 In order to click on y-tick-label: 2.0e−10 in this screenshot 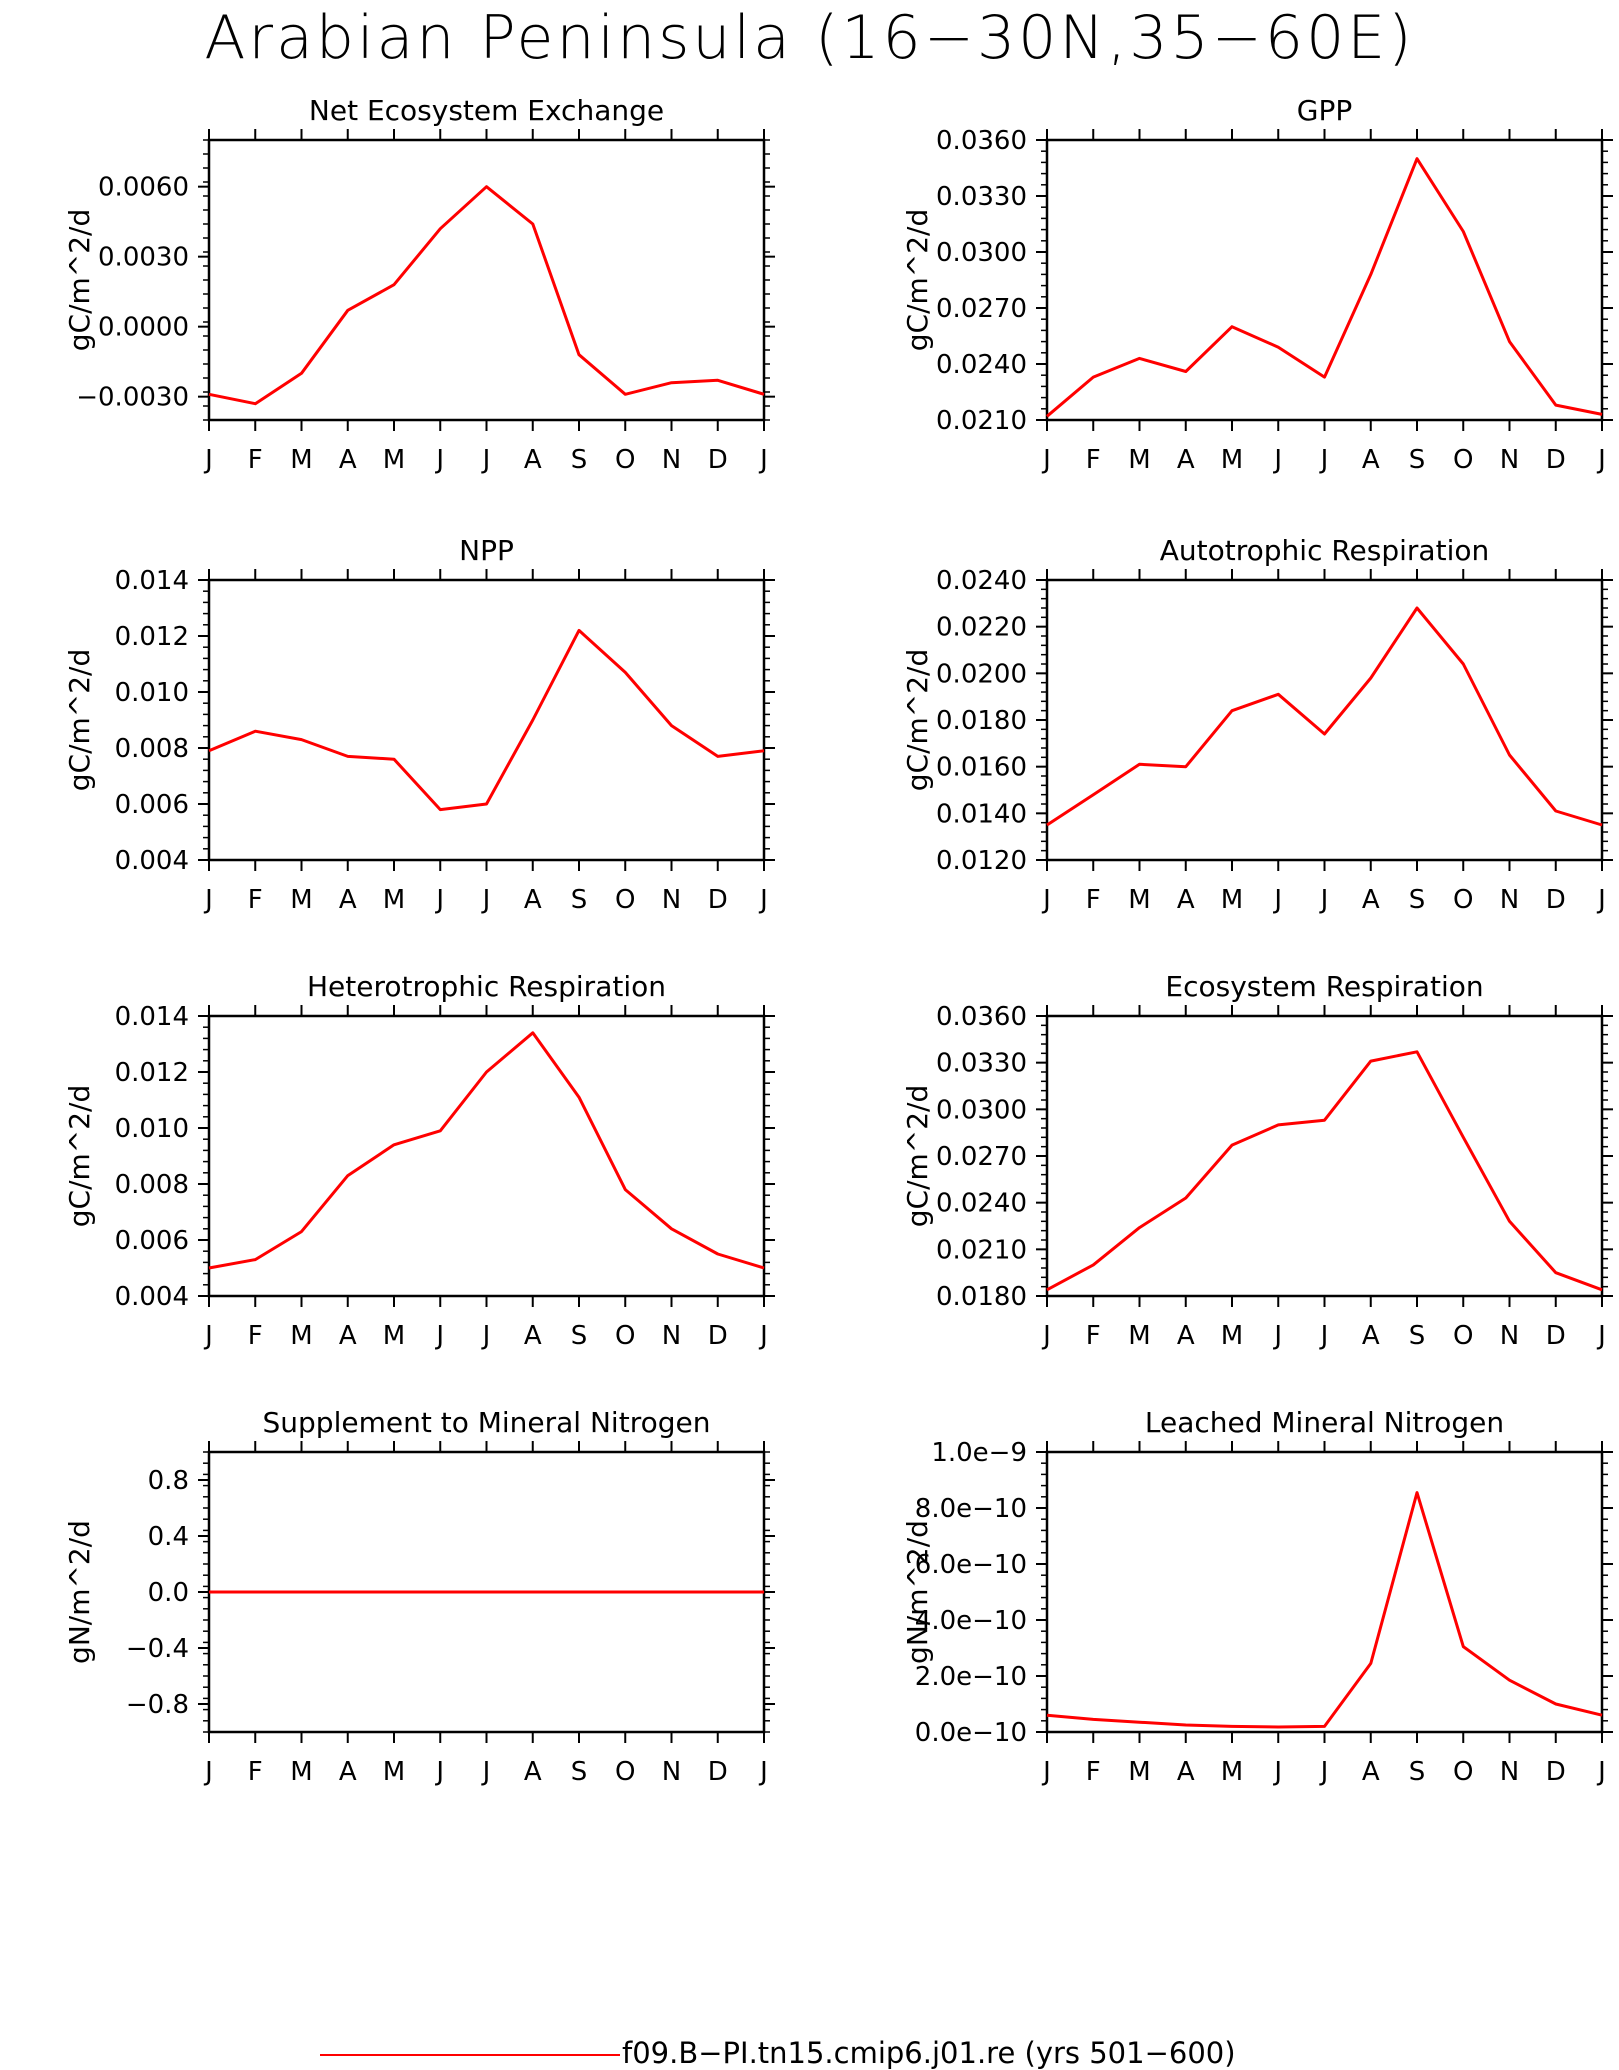, I will do `click(971, 1677)`.